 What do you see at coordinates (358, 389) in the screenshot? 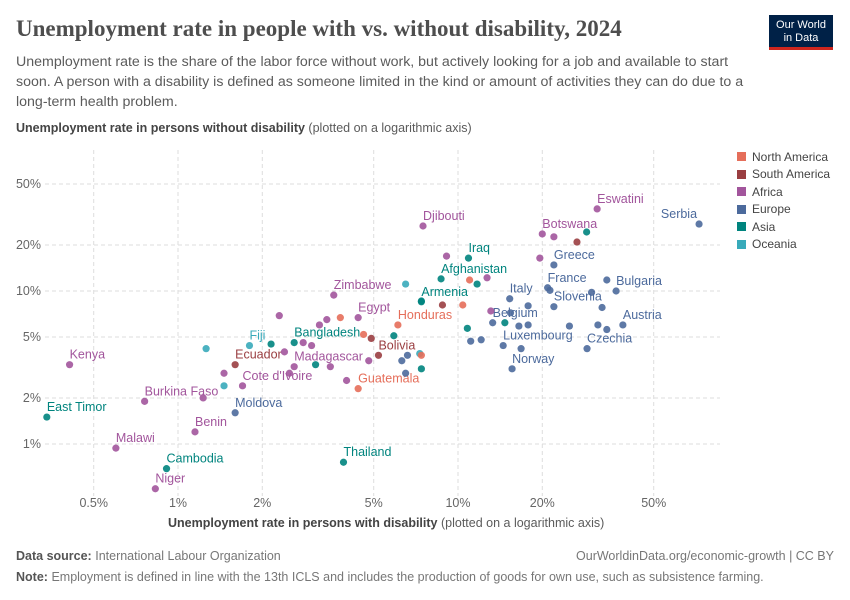
I see `data-point-guatemala` at bounding box center [358, 389].